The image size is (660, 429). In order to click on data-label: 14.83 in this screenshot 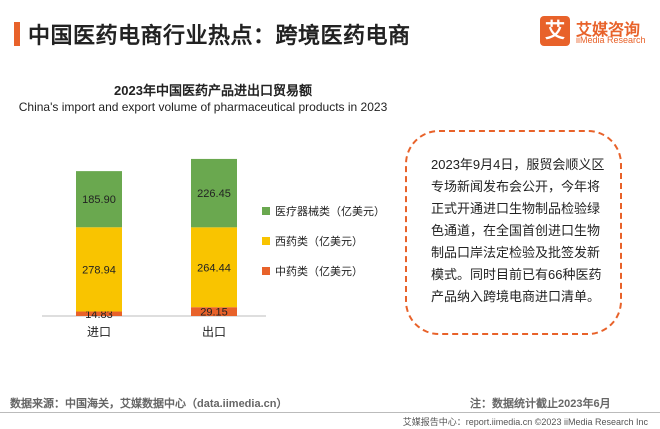, I will do `click(99, 315)`.